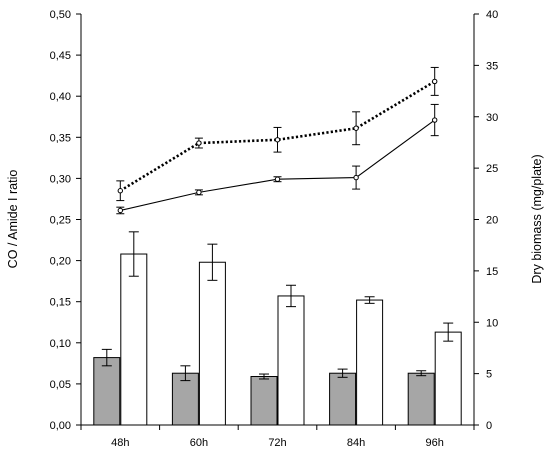 The width and height of the screenshot is (550, 455). Describe the element at coordinates (492, 66) in the screenshot. I see `y-right-tick-label: 35` at that location.